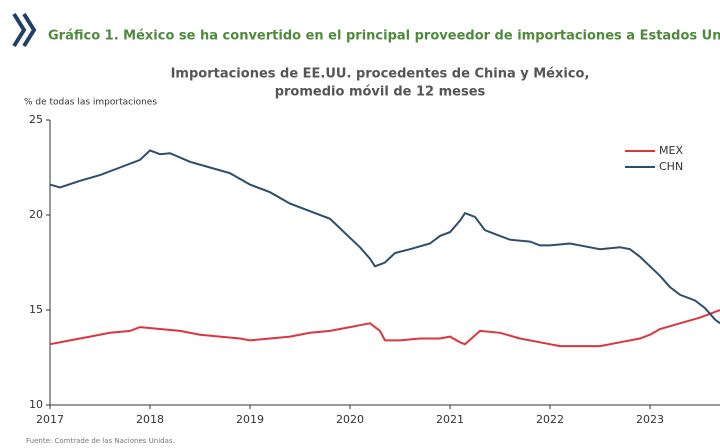 The height and width of the screenshot is (448, 720). I want to click on x-tick-label: 2018, so click(150, 419).